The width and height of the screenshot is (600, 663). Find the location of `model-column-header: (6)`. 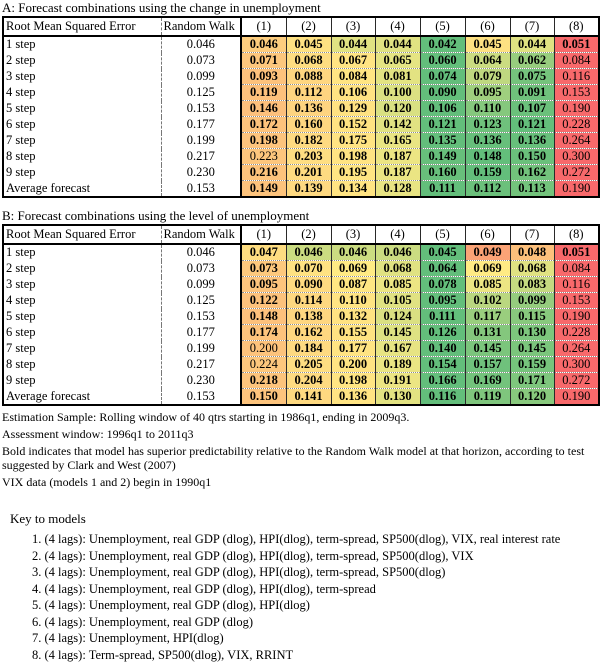

model-column-header: (6) is located at coordinates (487, 234).